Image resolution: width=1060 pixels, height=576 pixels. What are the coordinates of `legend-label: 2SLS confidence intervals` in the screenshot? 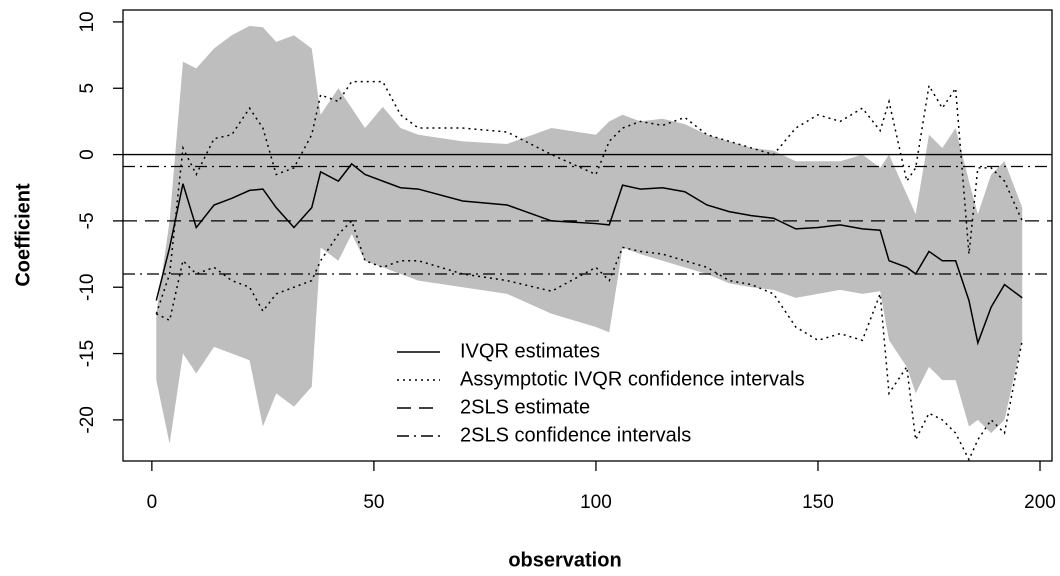 It's located at (575, 435).